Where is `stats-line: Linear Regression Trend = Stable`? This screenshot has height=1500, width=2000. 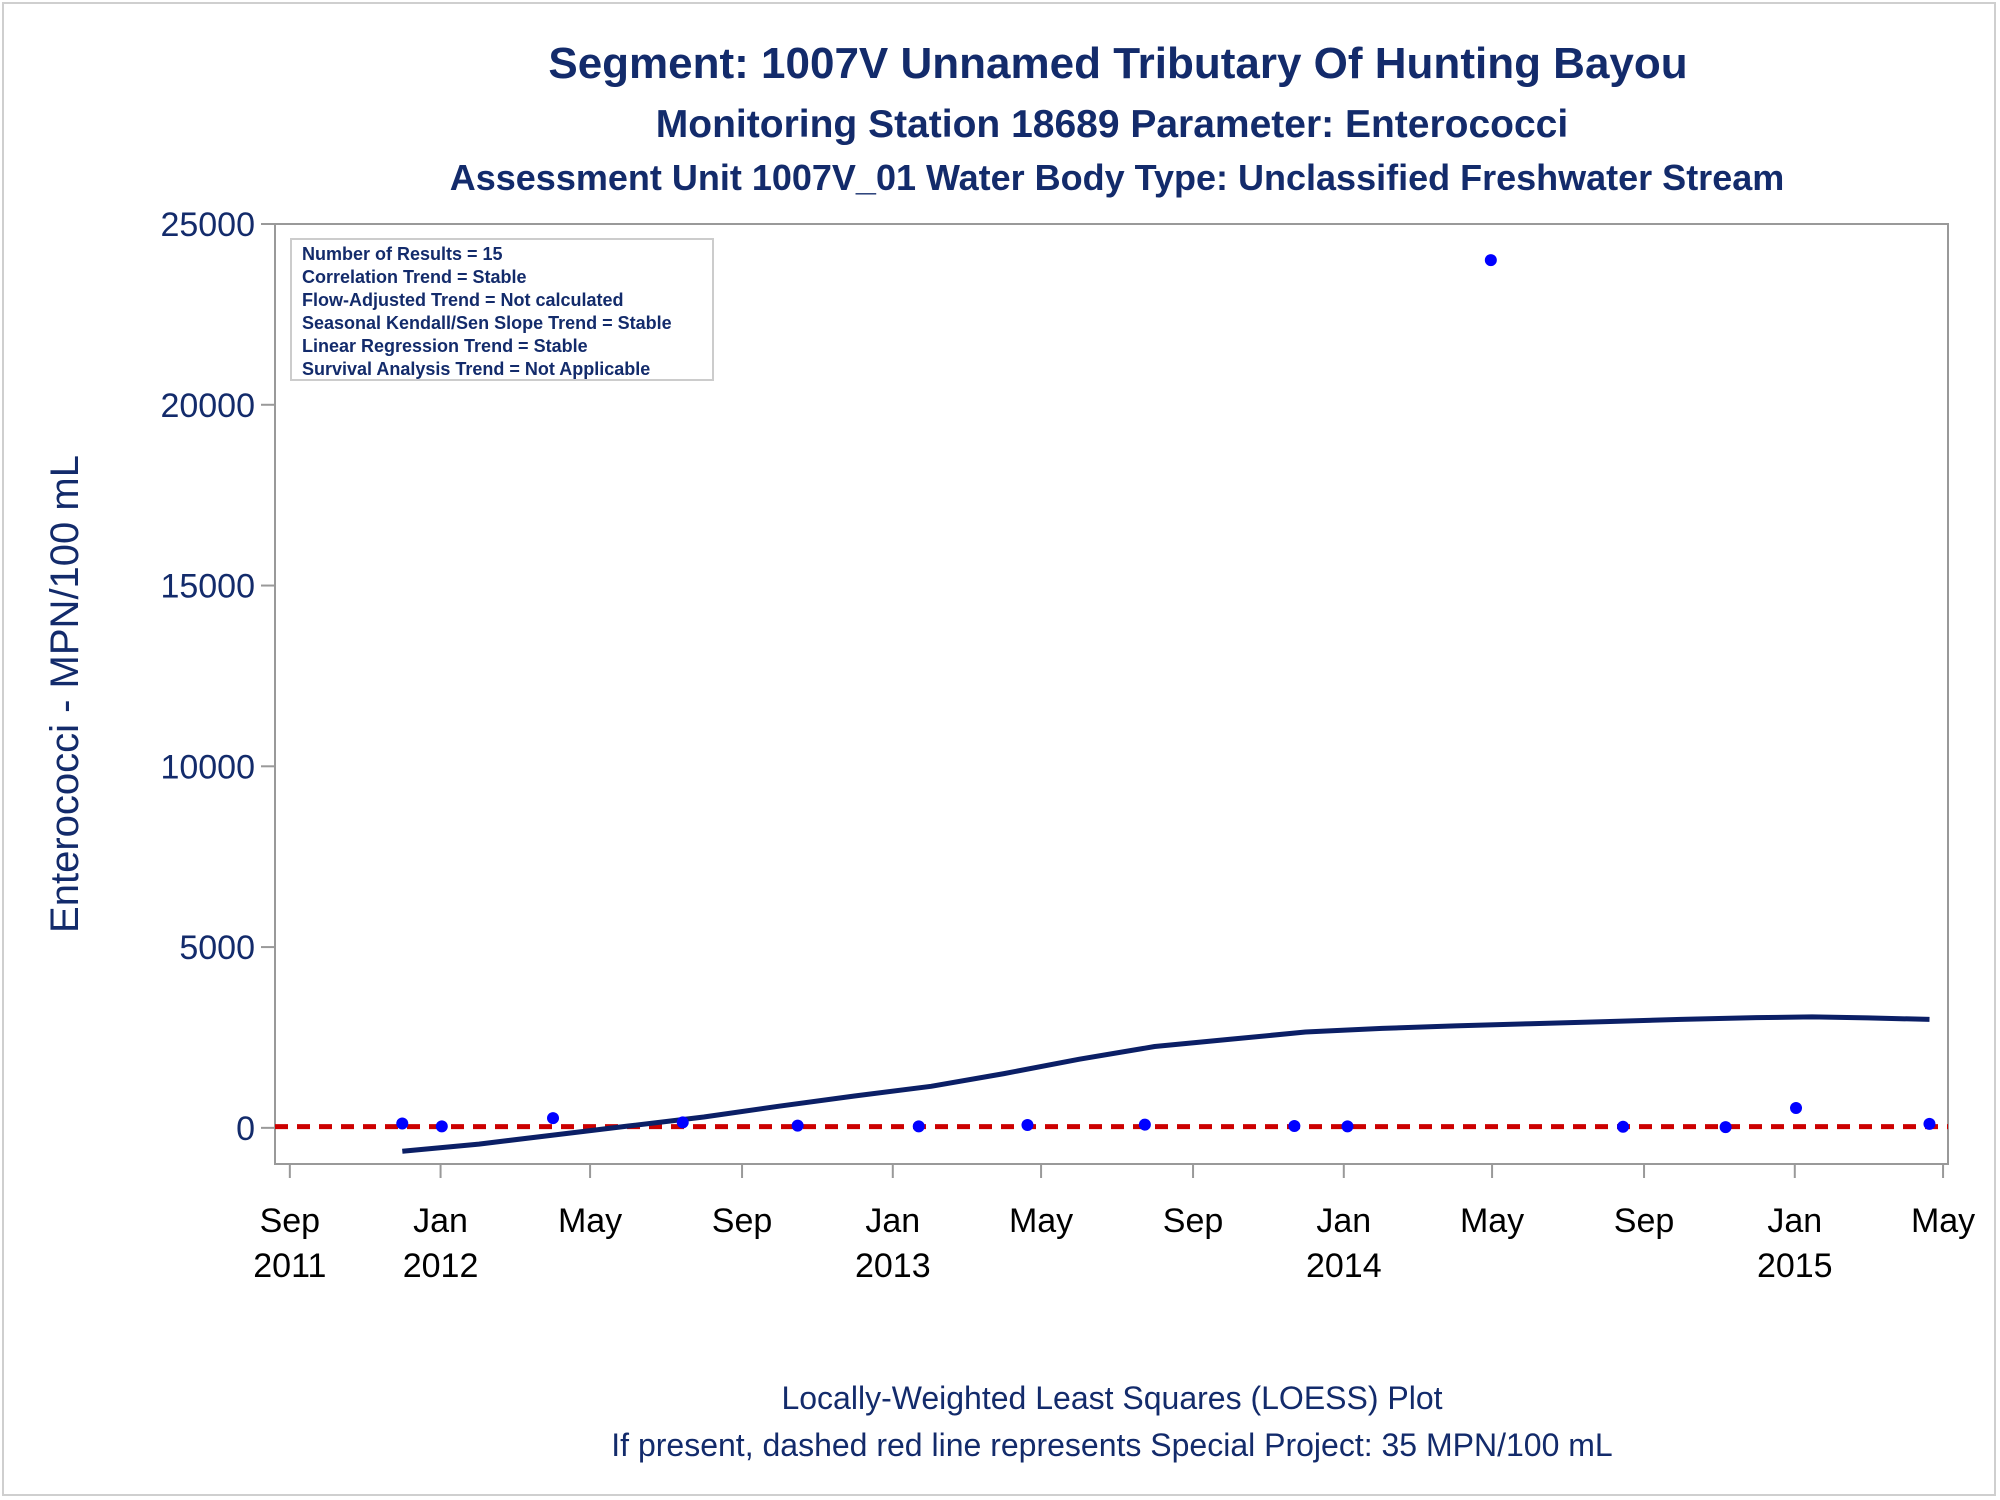
stats-line: Linear Regression Trend = Stable is located at coordinates (445, 346).